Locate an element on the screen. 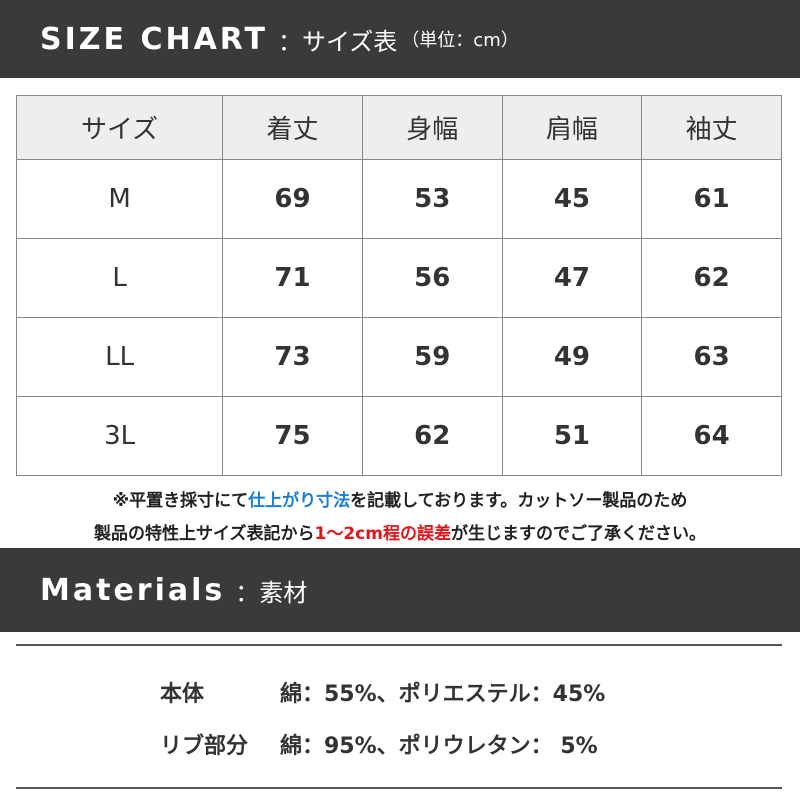  table-row: LL 73 59 49 63 is located at coordinates (398, 357).